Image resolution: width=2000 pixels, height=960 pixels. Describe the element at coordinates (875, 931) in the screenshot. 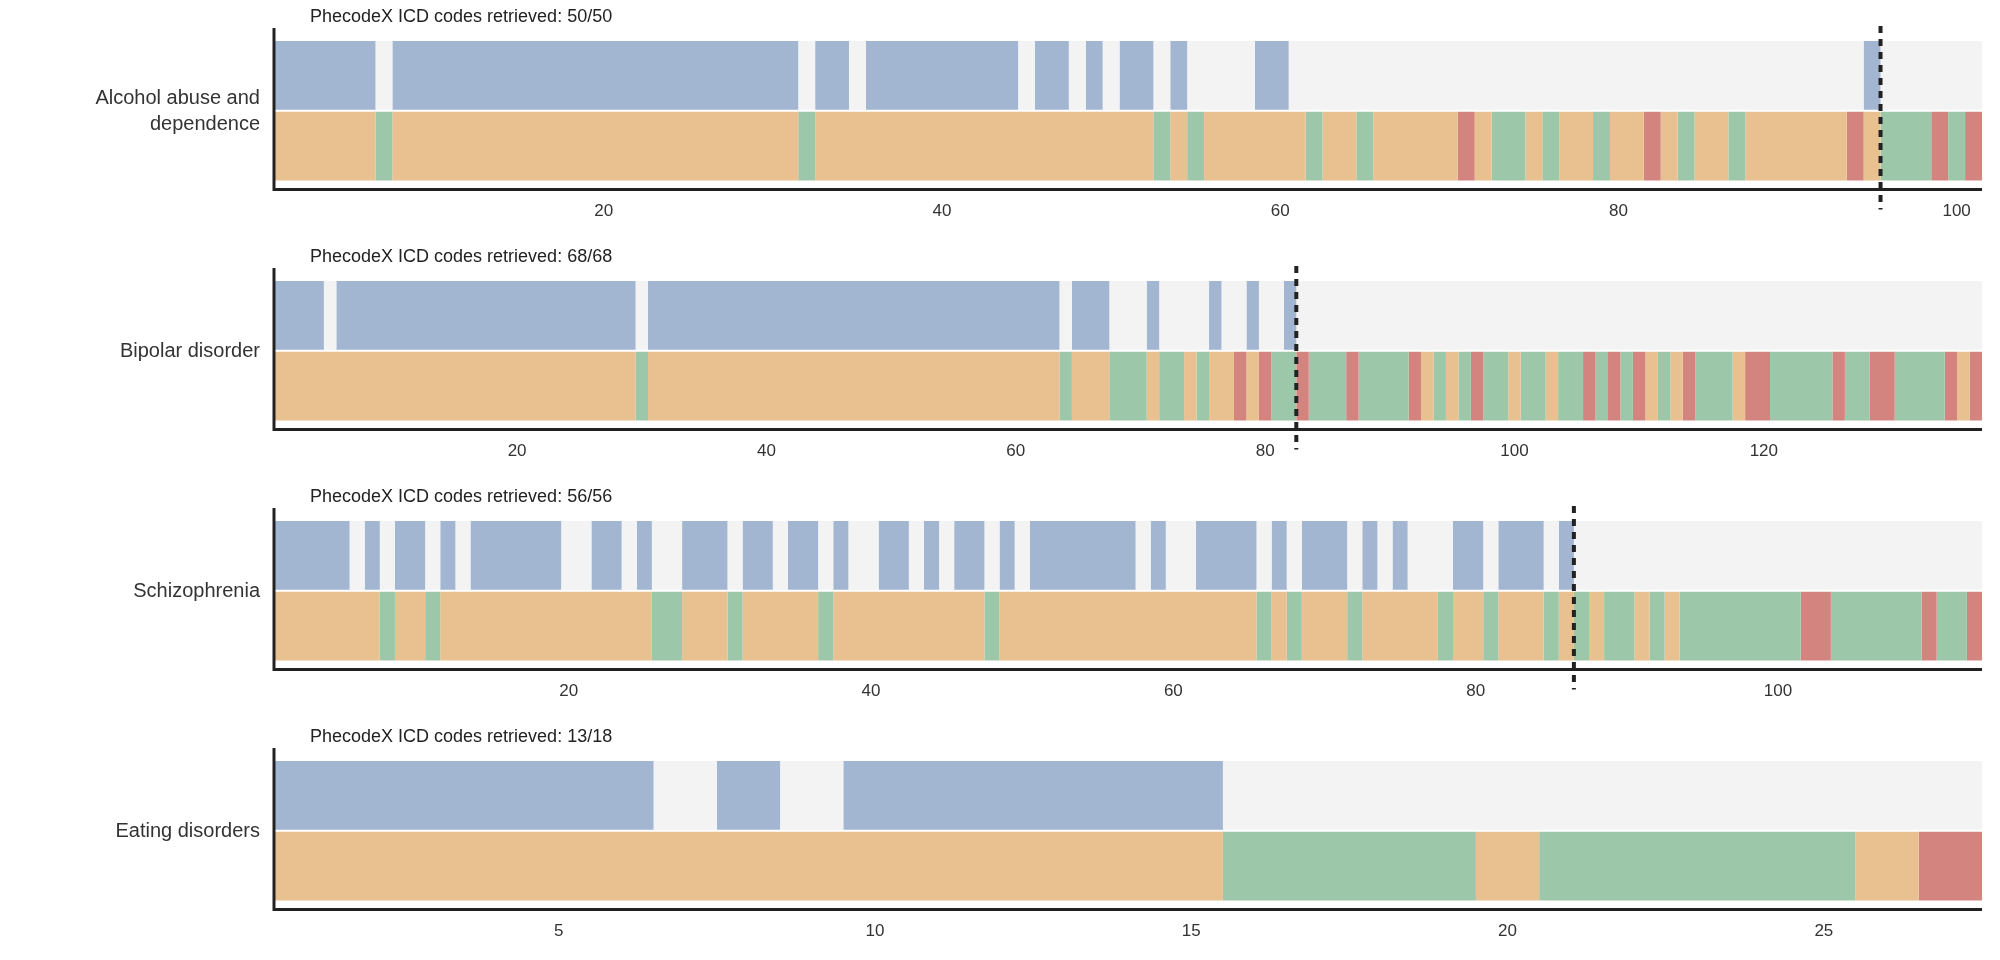

I see `x-tick-label: 10` at that location.